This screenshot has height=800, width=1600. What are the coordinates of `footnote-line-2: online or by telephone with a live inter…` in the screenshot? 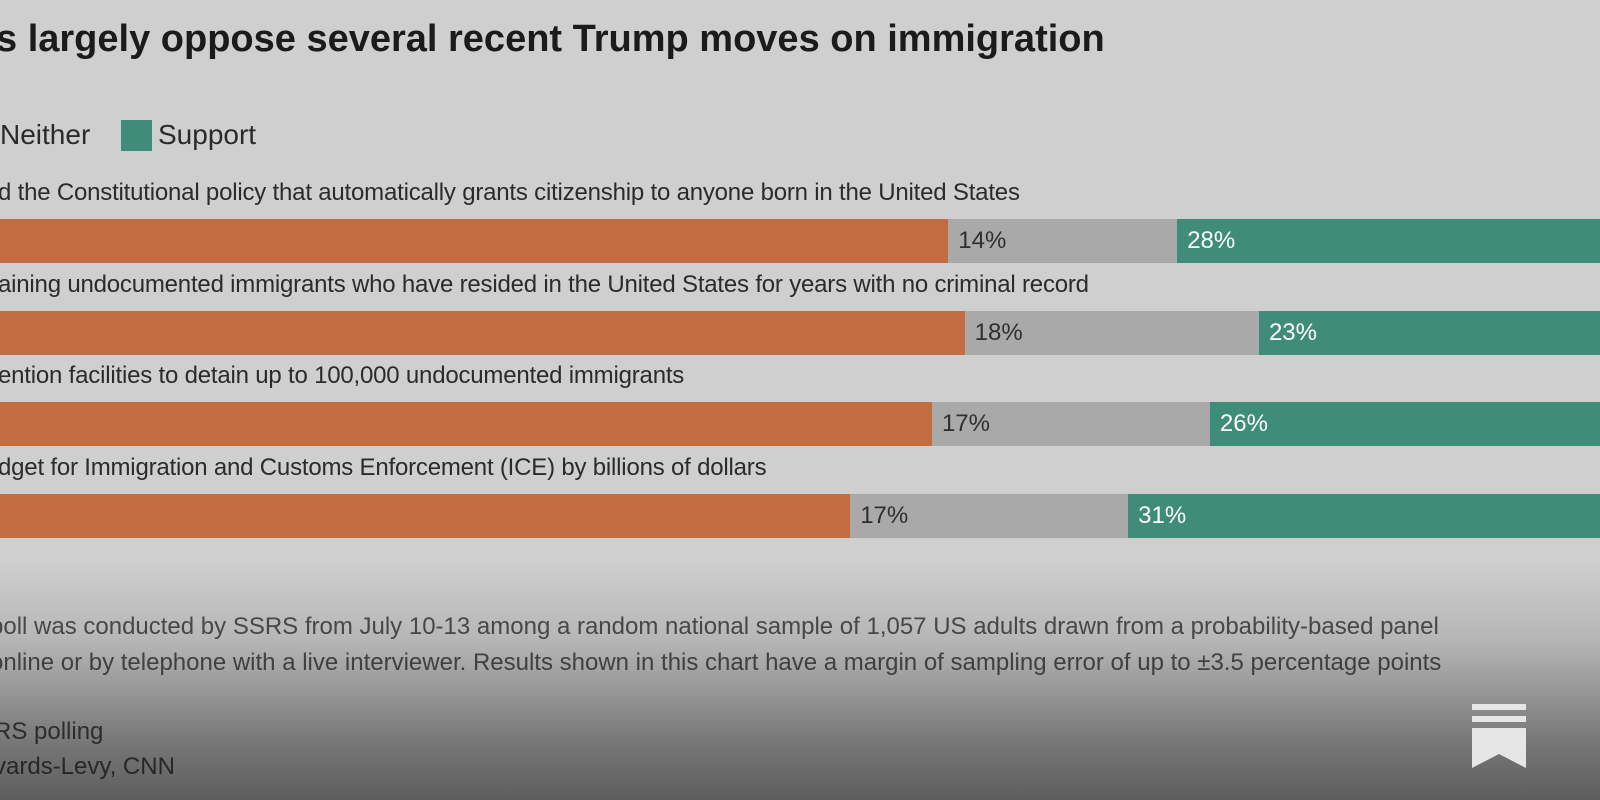 It's located at (721, 662).